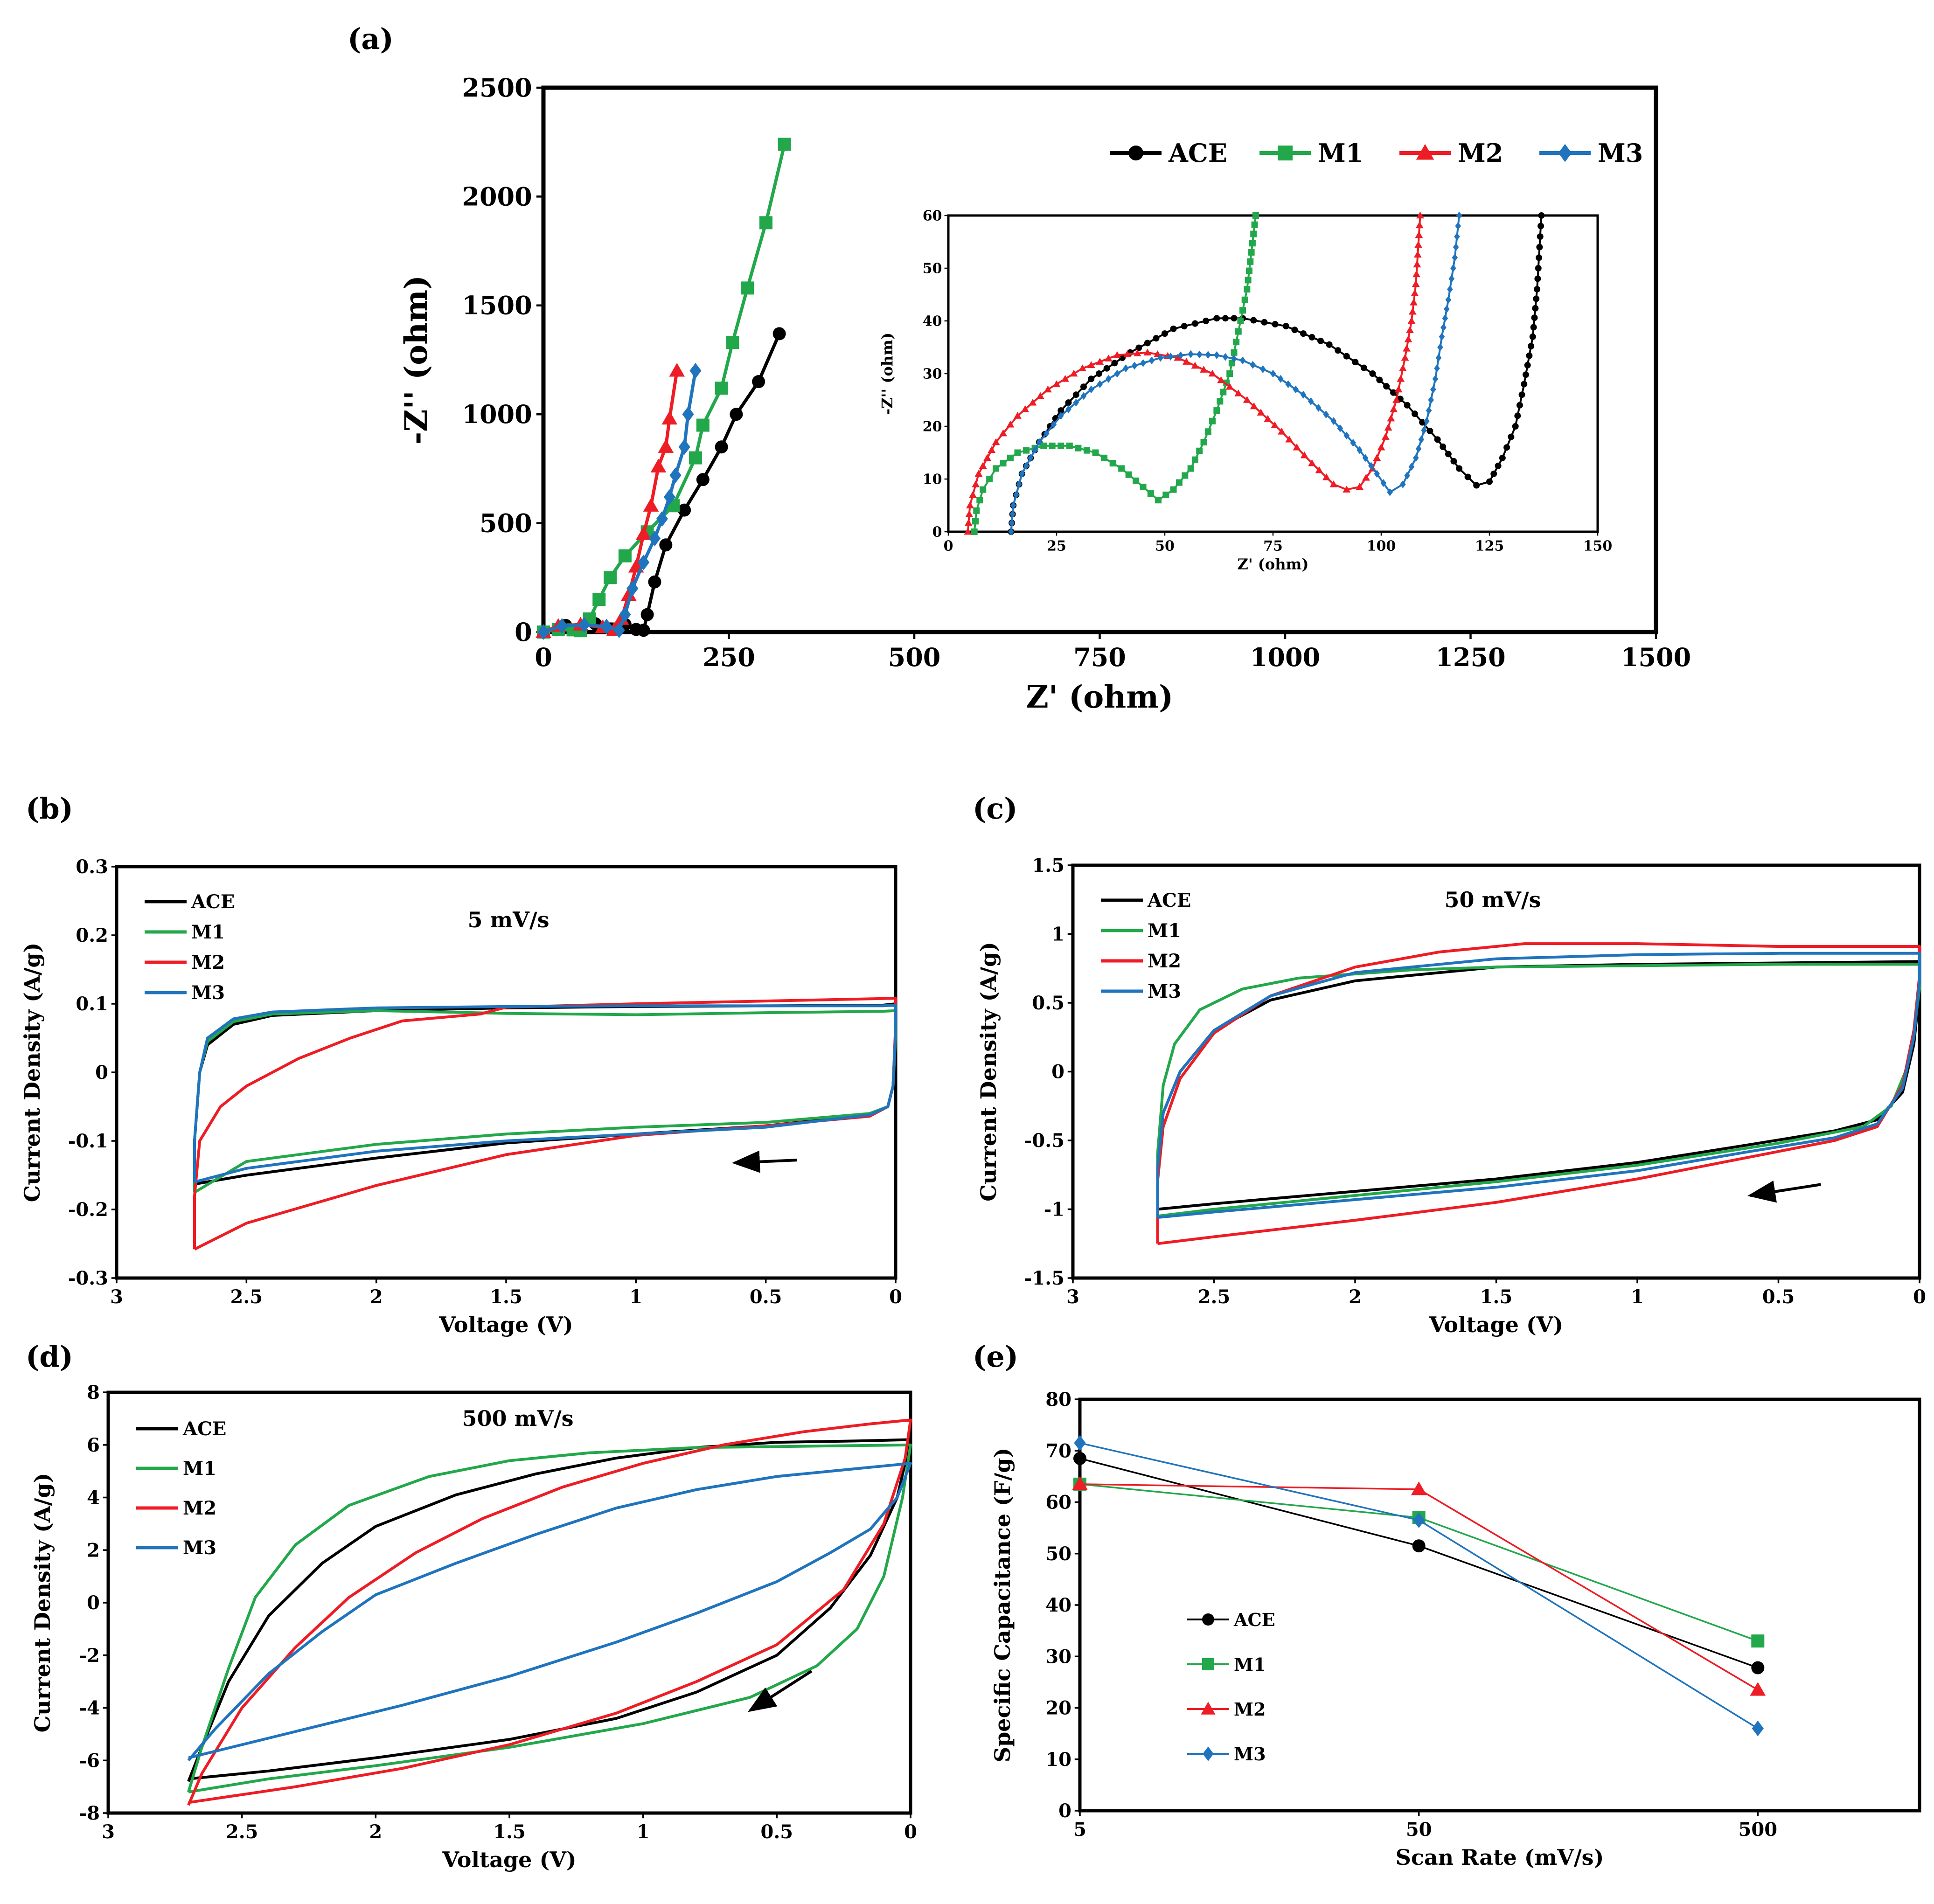  What do you see at coordinates (1100, 657) in the screenshot?
I see `x-tick-label: 750` at bounding box center [1100, 657].